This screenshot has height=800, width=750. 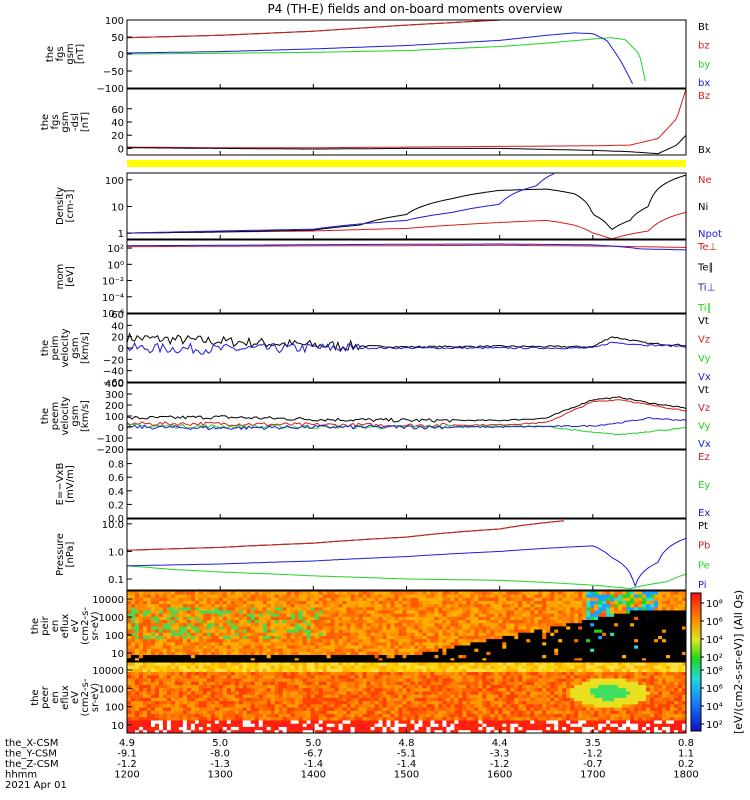 What do you see at coordinates (116, 465) in the screenshot?
I see `ytick-label: 0.8` at bounding box center [116, 465].